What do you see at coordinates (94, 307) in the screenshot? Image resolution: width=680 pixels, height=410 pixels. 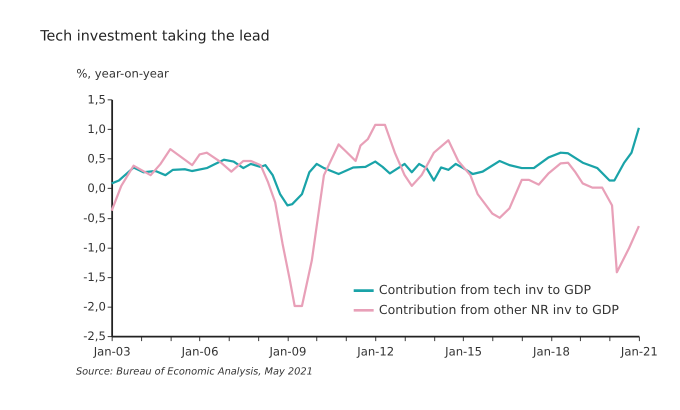 I see `y-tick-label: -2,0` at bounding box center [94, 307].